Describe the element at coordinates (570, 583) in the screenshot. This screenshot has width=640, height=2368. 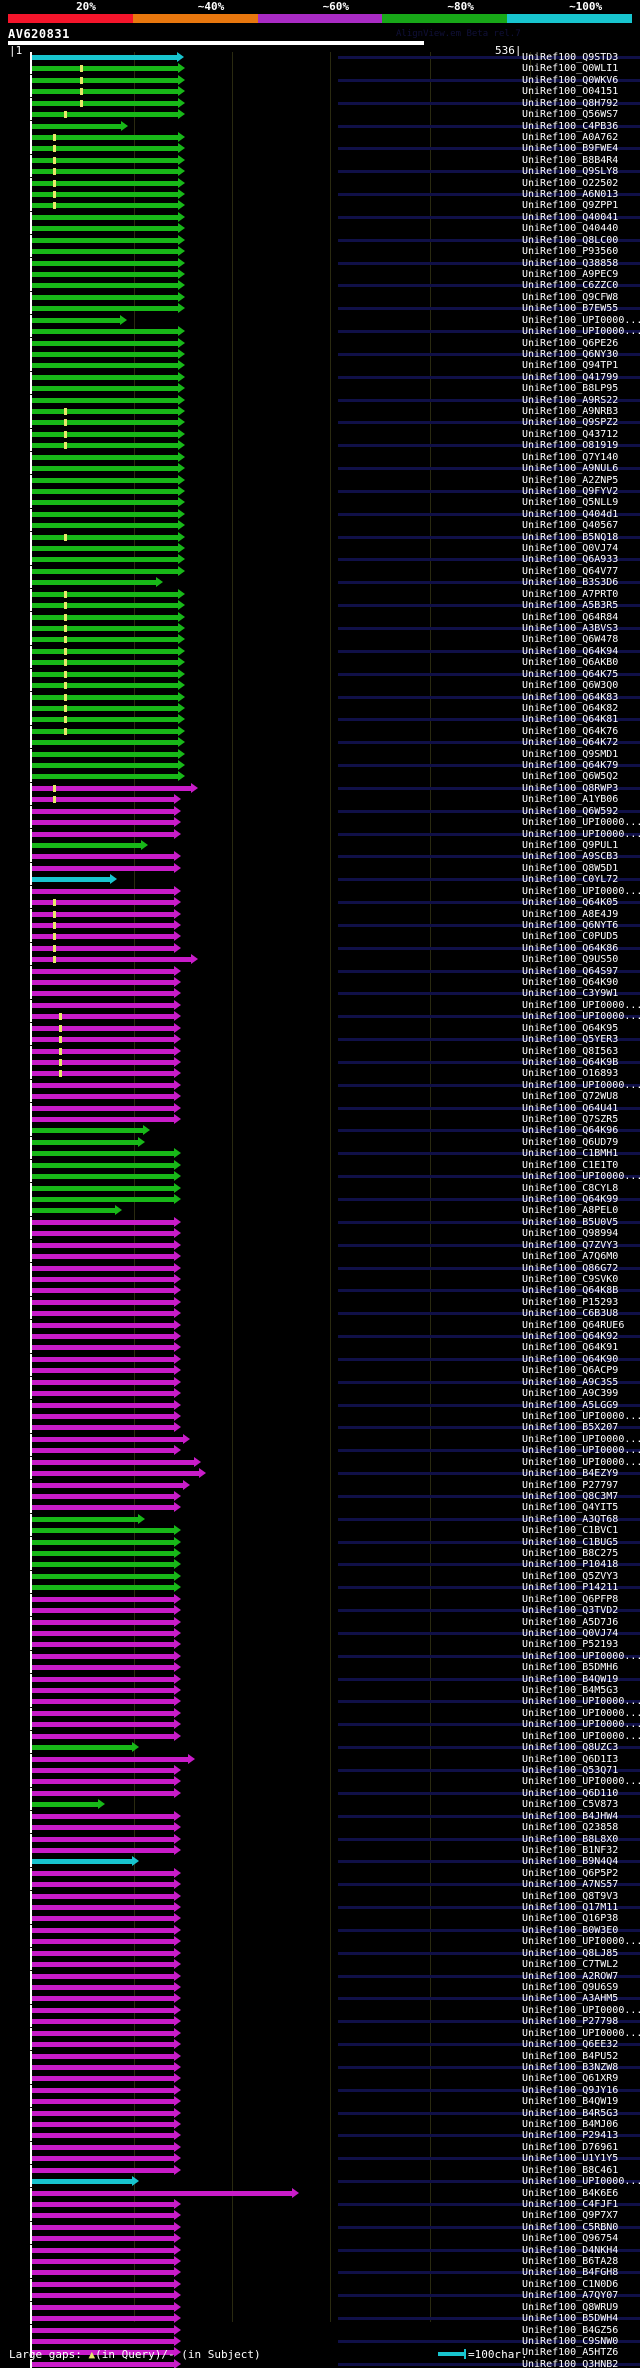
I see `hit-accession-label: UniRef100_B3S3D6` at that location.